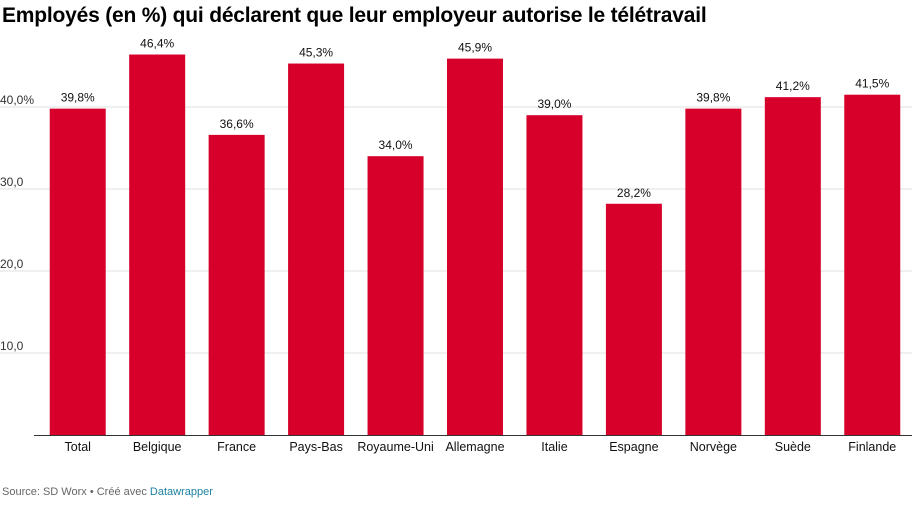  Describe the element at coordinates (12, 264) in the screenshot. I see `y-tick-label: 20,0` at that location.